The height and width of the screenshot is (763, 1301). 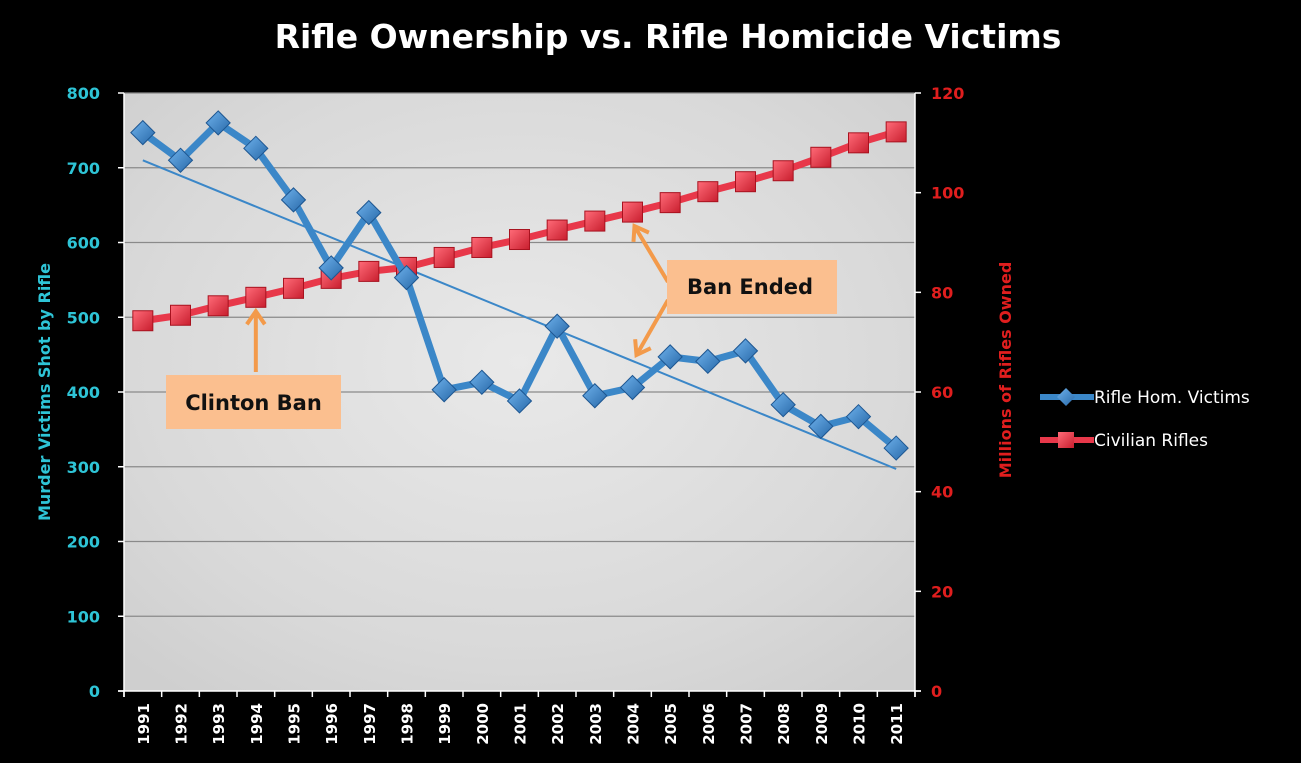 What do you see at coordinates (408, 724) in the screenshot?
I see `x-tick-label: 1998` at bounding box center [408, 724].